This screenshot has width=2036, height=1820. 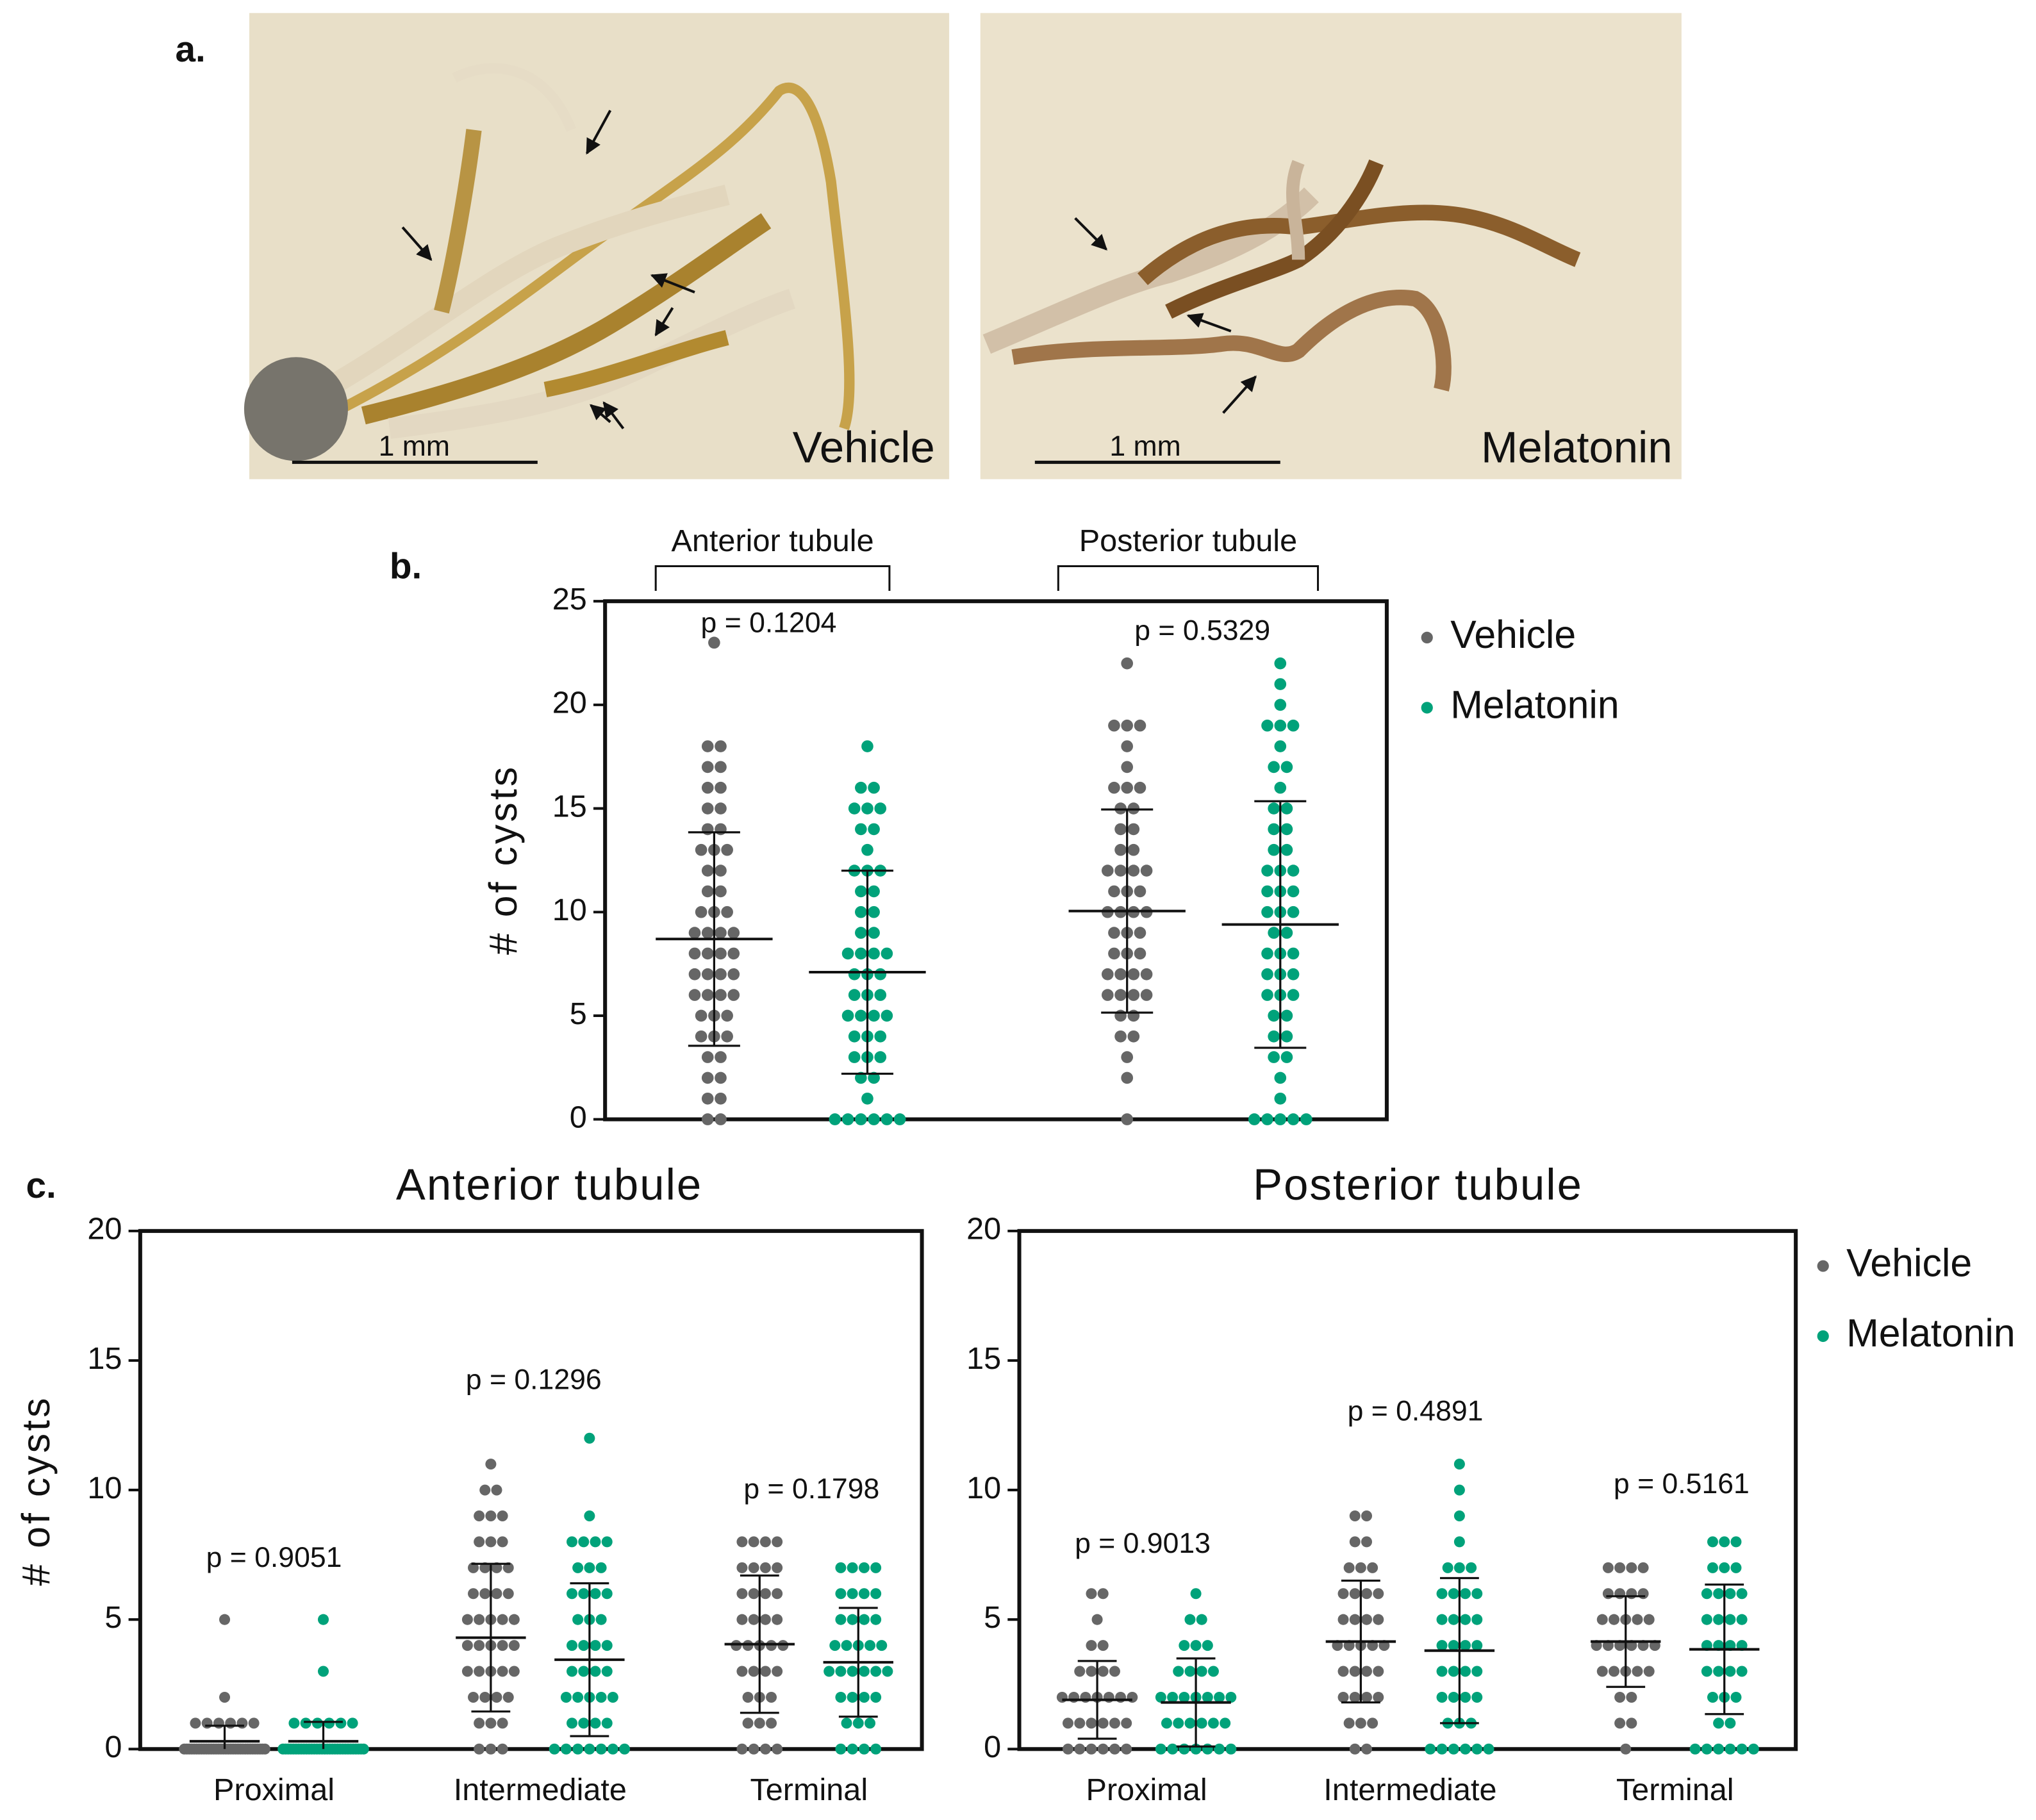 I want to click on legend-label: Melatonin, so click(x=1930, y=1333).